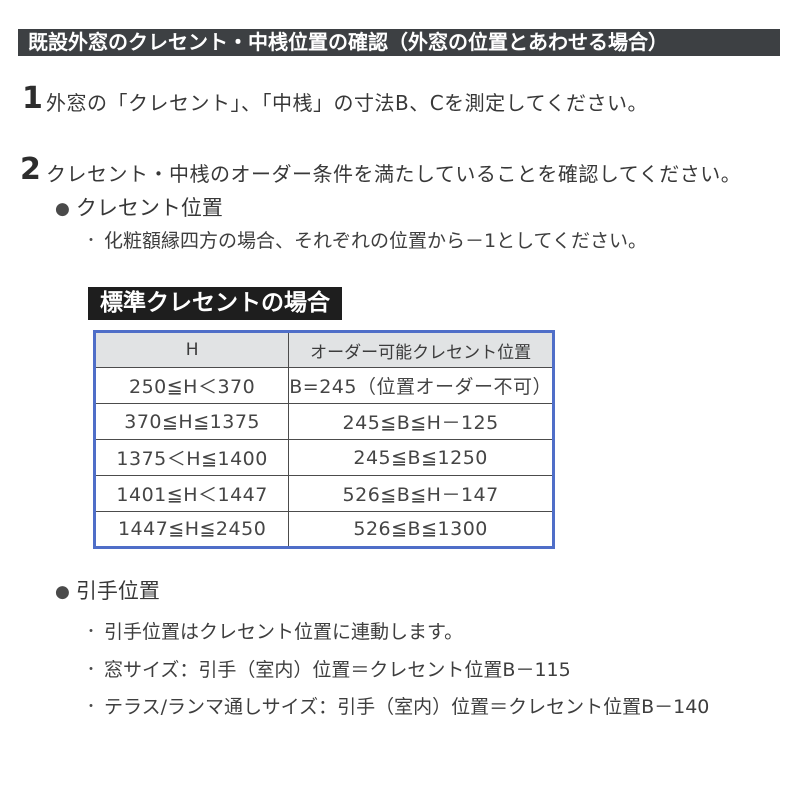  I want to click on table-header-row: H オーダー可能クレセント位置, so click(323, 349).